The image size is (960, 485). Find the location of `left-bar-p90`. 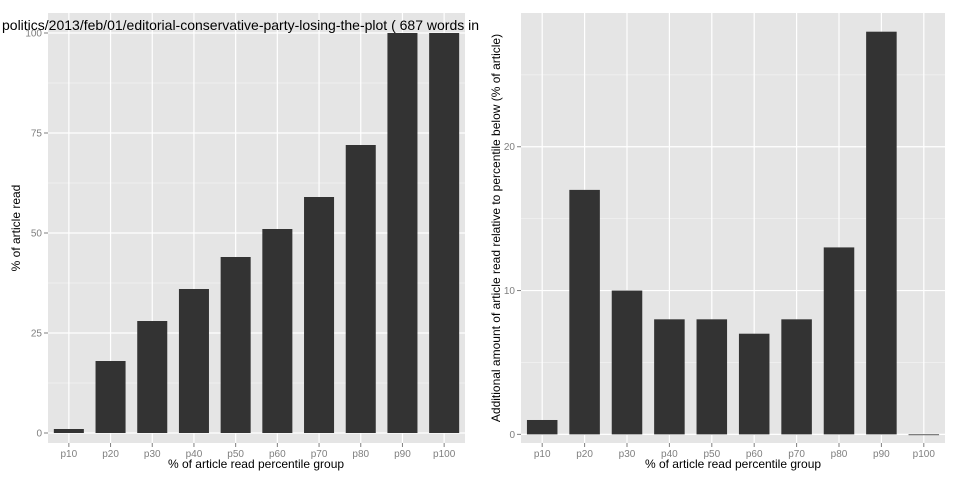

left-bar-p90 is located at coordinates (402, 233).